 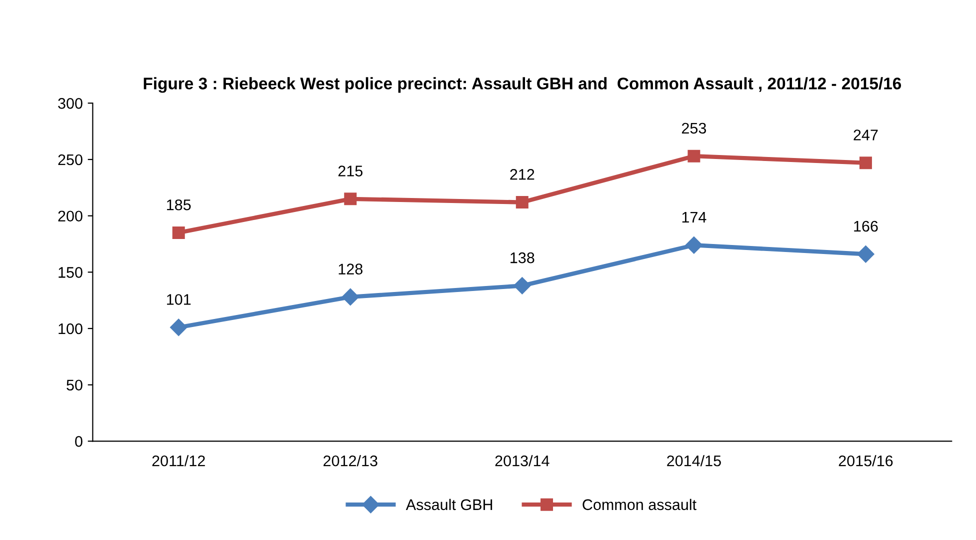 What do you see at coordinates (70, 160) in the screenshot?
I see `y-tick-label: 250` at bounding box center [70, 160].